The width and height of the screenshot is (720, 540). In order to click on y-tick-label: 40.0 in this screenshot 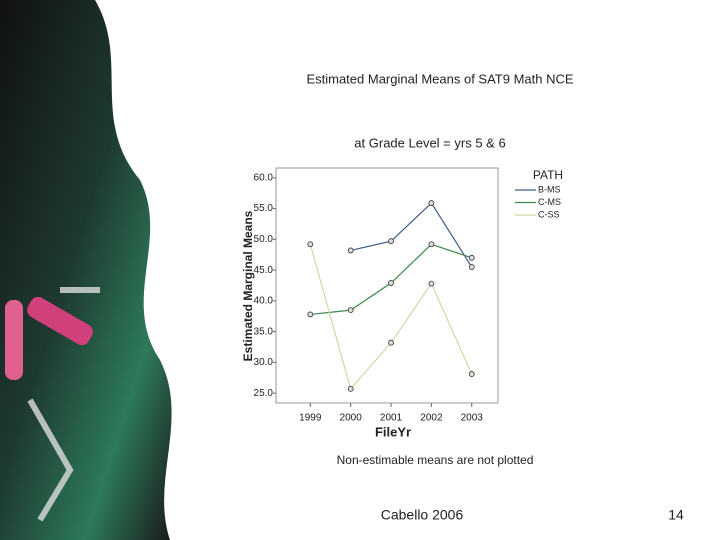, I will do `click(264, 301)`.